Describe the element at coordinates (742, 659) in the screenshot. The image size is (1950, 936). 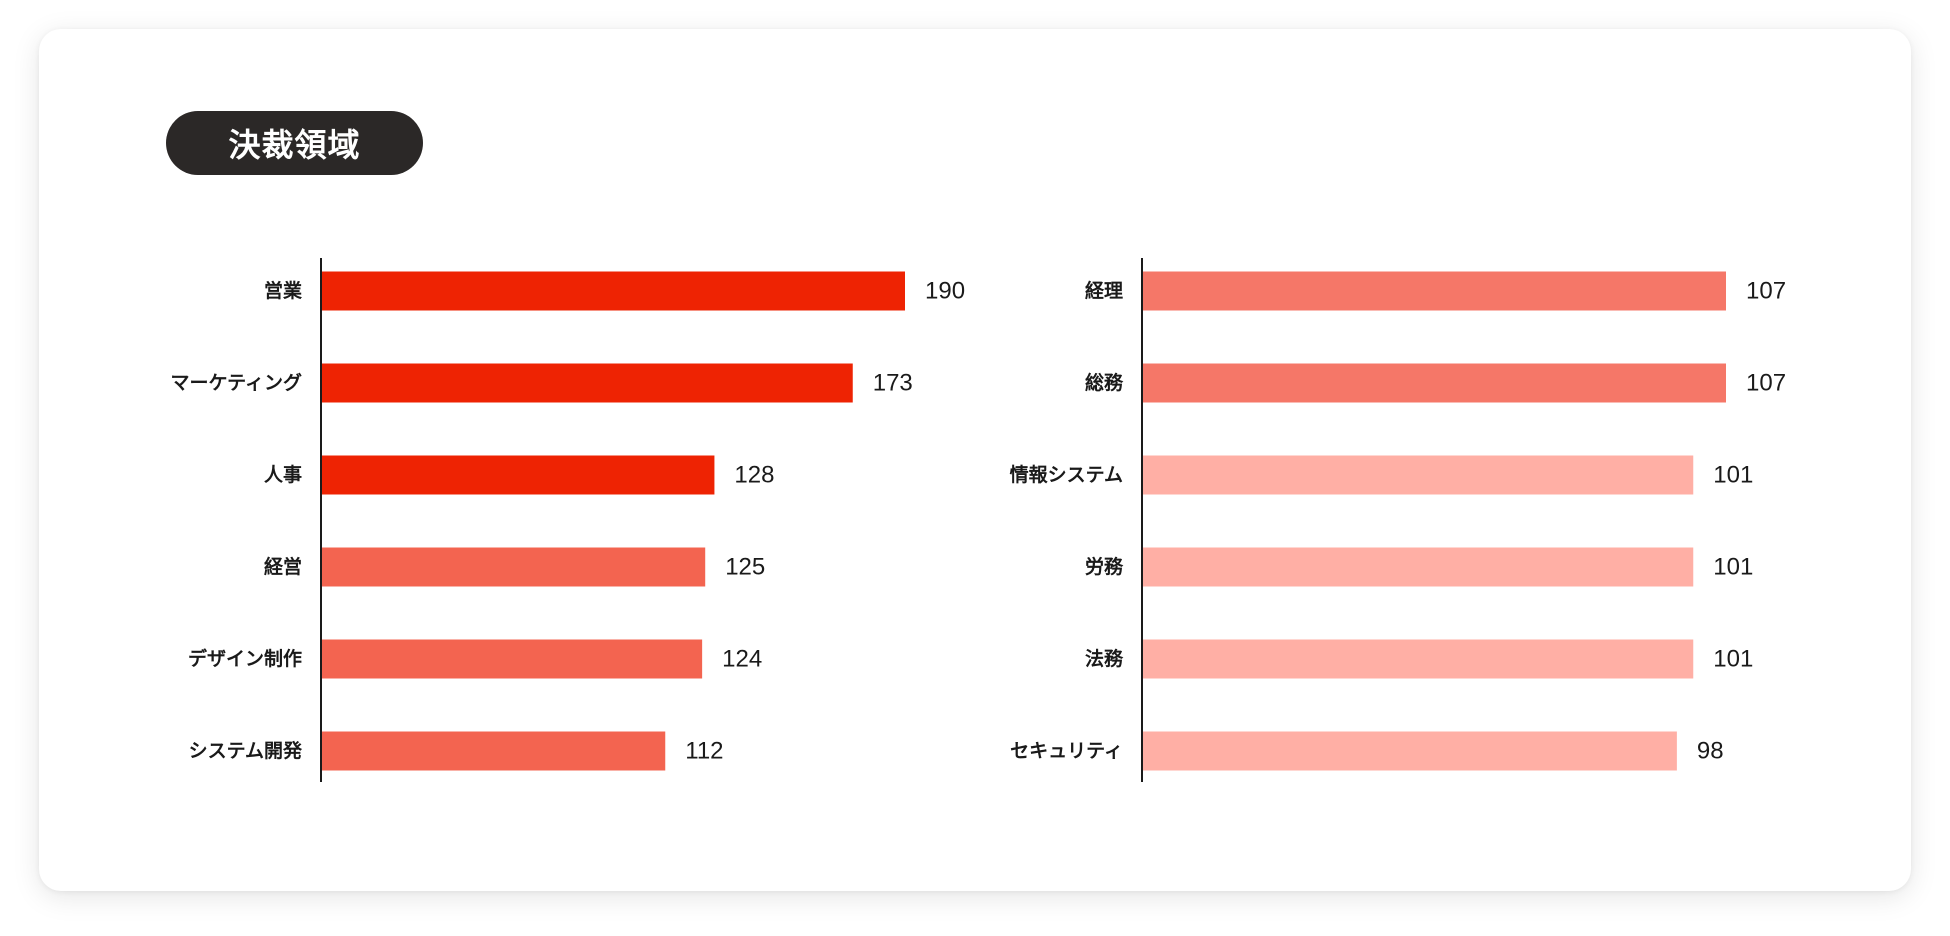
I see `value-label: 124` at that location.